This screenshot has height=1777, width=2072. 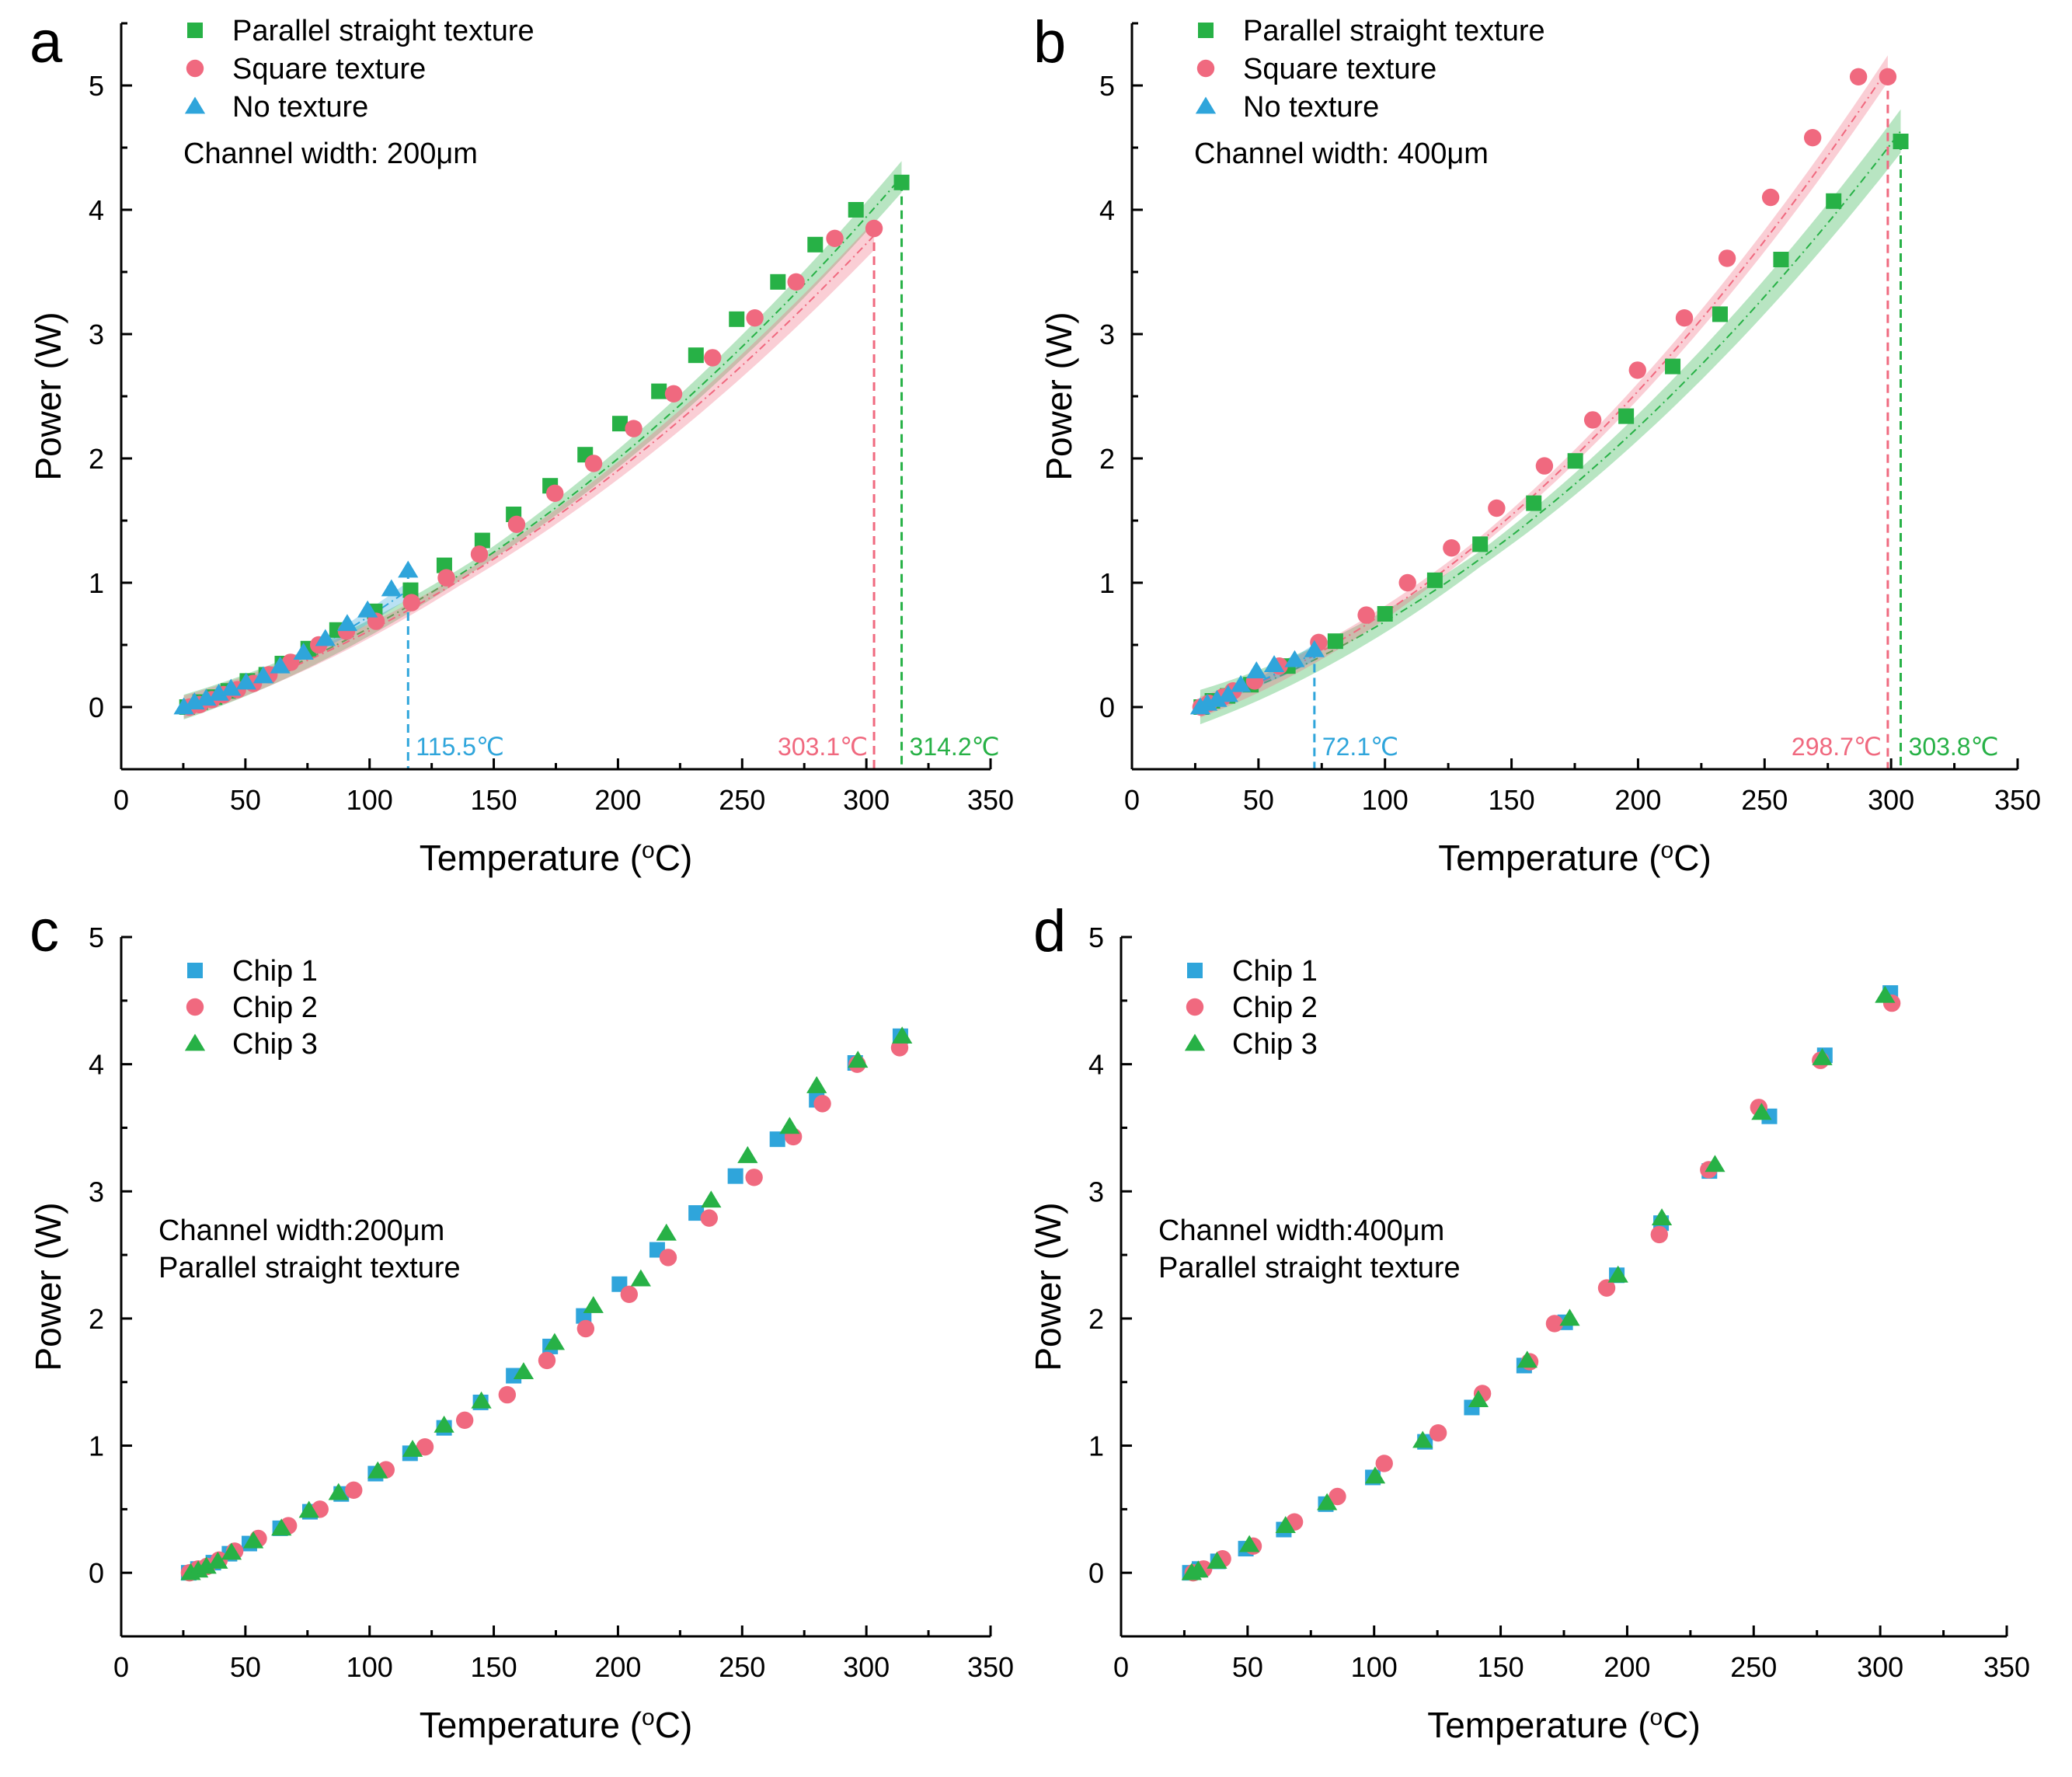 I want to click on cutoff-label-1: 303.1℃, so click(x=823, y=747).